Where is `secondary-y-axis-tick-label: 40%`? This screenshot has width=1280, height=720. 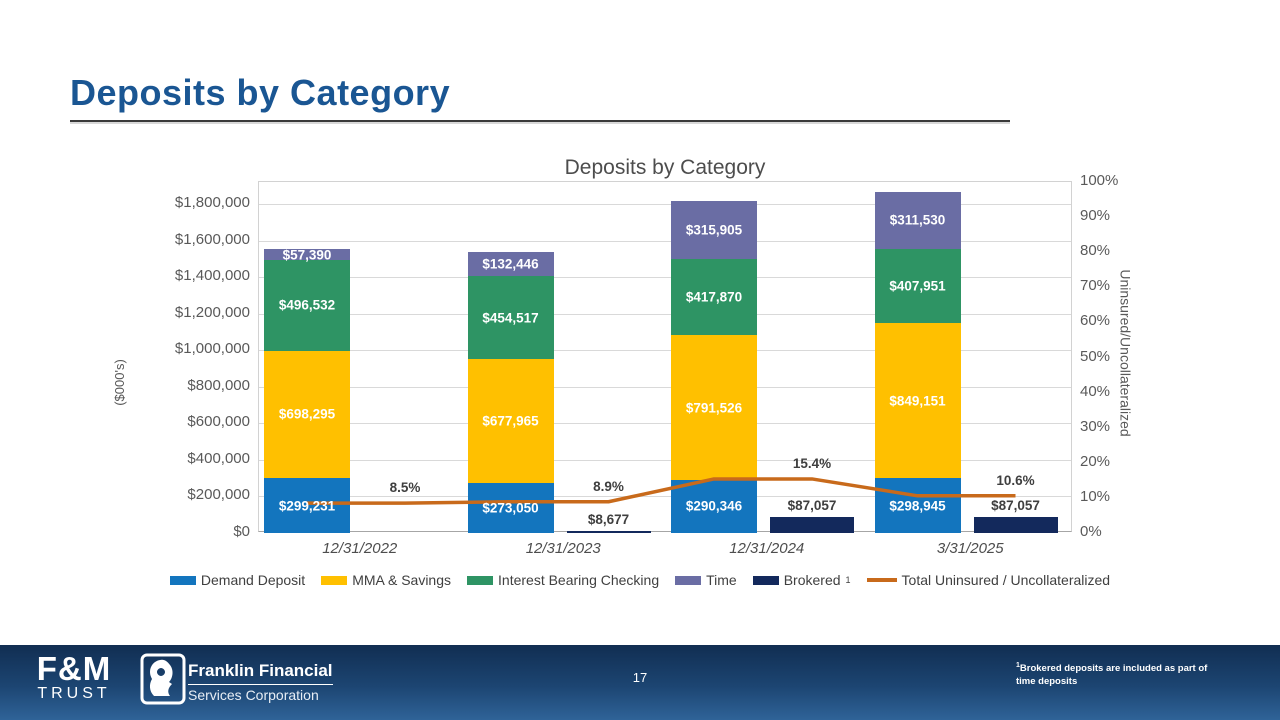 secondary-y-axis-tick-label: 40% is located at coordinates (1095, 391).